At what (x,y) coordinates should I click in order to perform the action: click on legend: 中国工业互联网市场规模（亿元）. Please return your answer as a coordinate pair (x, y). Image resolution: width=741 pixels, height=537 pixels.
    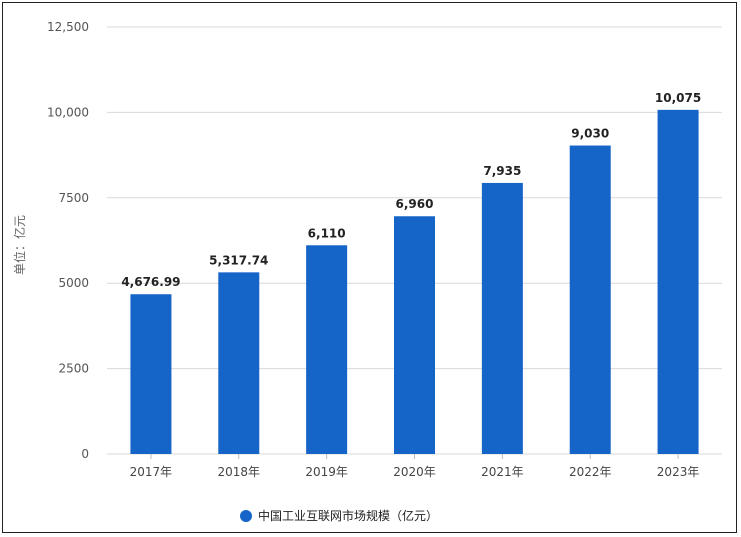
    Looking at the image, I should click on (339, 515).